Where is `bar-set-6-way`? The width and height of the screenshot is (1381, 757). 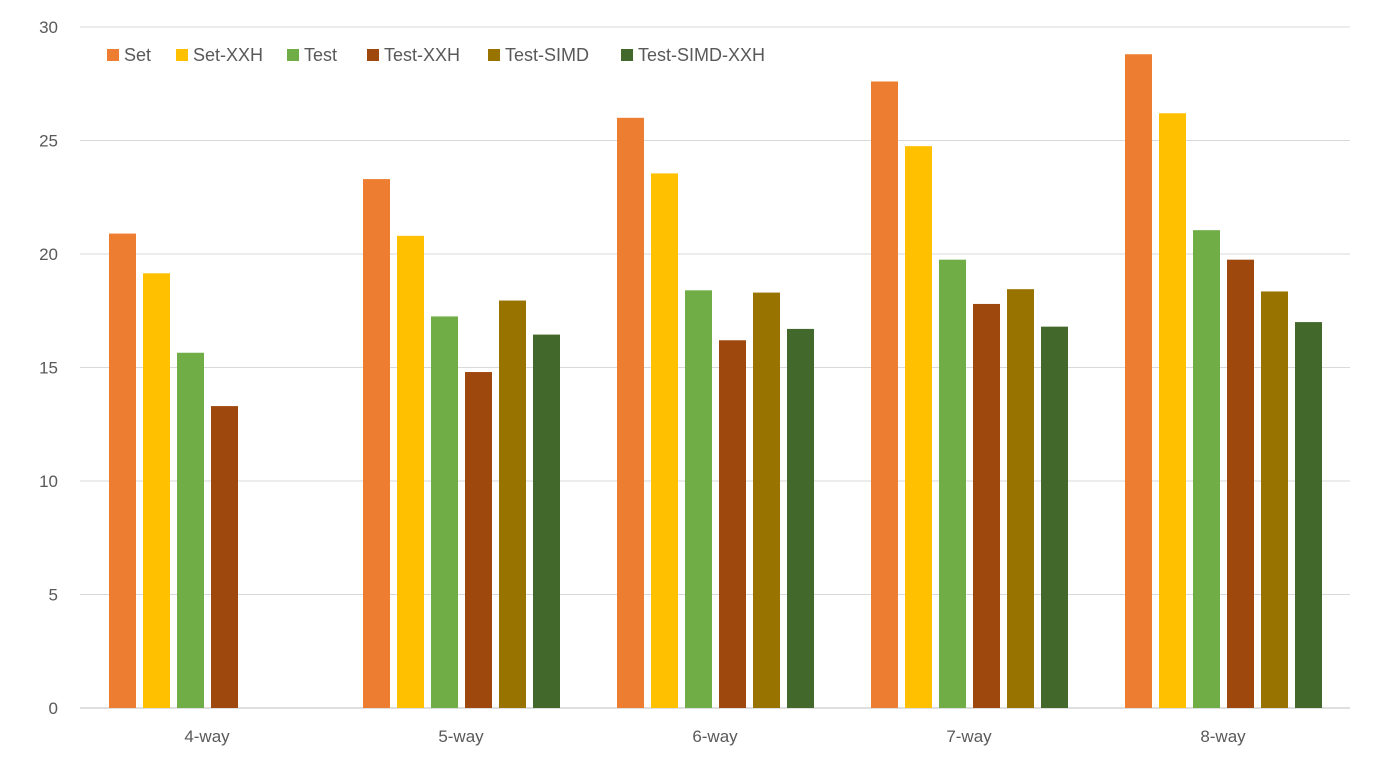
bar-set-6-way is located at coordinates (630, 413).